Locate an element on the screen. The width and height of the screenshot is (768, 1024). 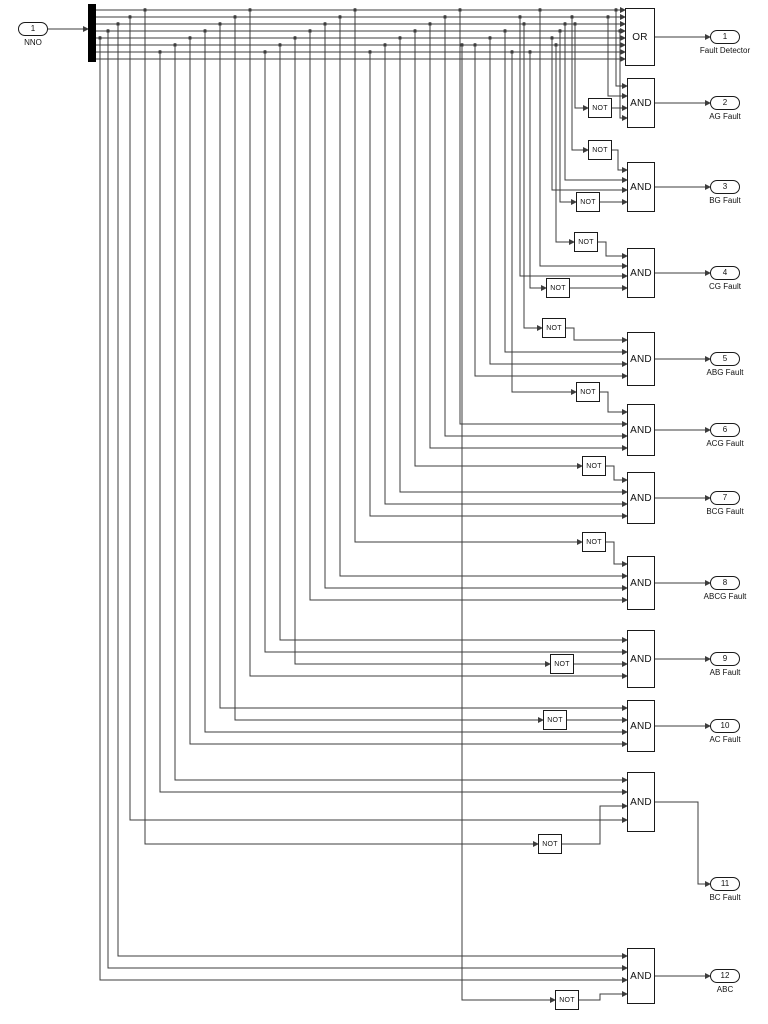
output-port-number: 1 is located at coordinates (725, 37).